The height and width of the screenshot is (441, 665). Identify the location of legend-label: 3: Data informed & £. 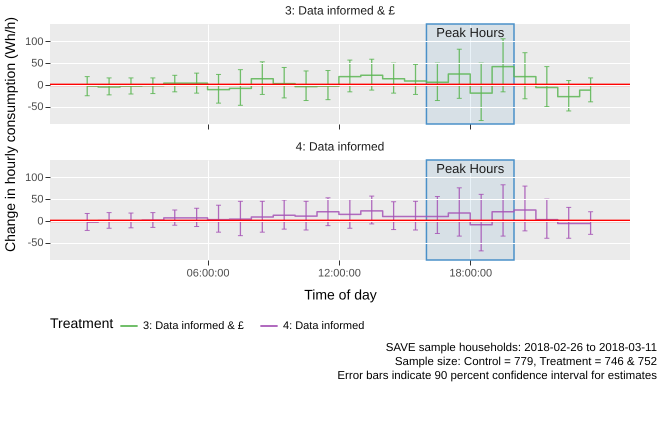
(193, 326).